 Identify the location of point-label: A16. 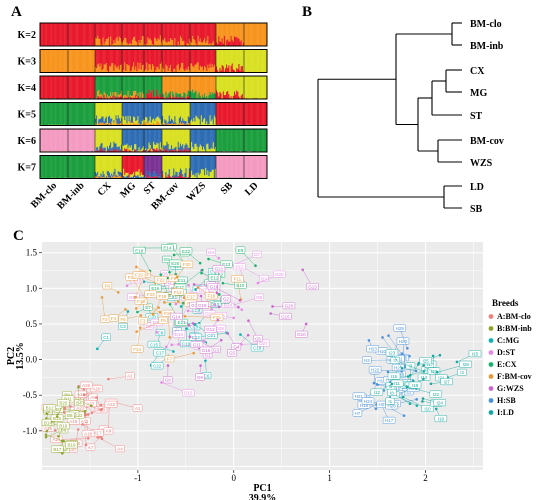
(81, 394).